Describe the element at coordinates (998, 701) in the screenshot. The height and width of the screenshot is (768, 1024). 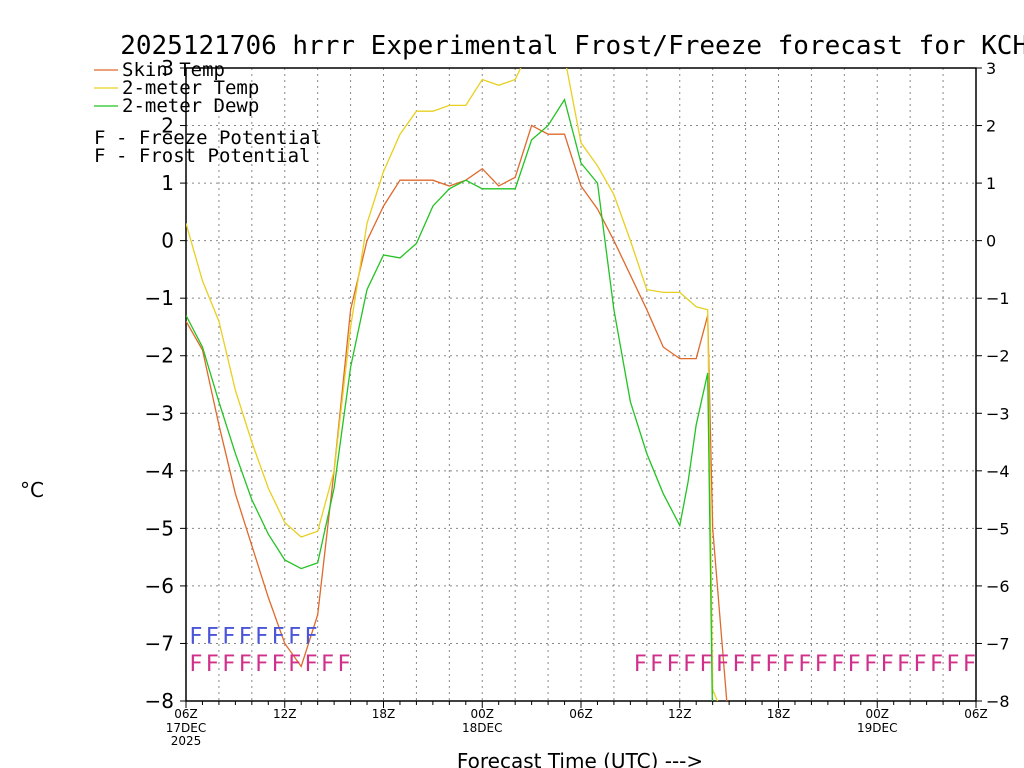
I see `y-tick-label-right: −8` at that location.